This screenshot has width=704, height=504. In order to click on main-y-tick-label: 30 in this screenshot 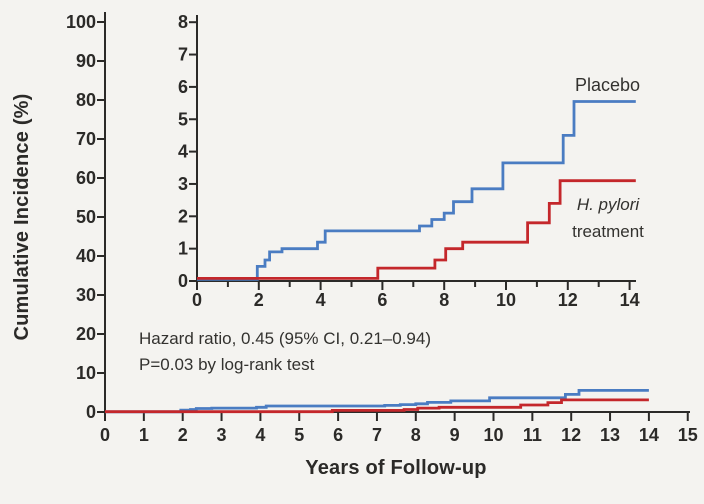, I will do `click(86, 295)`.